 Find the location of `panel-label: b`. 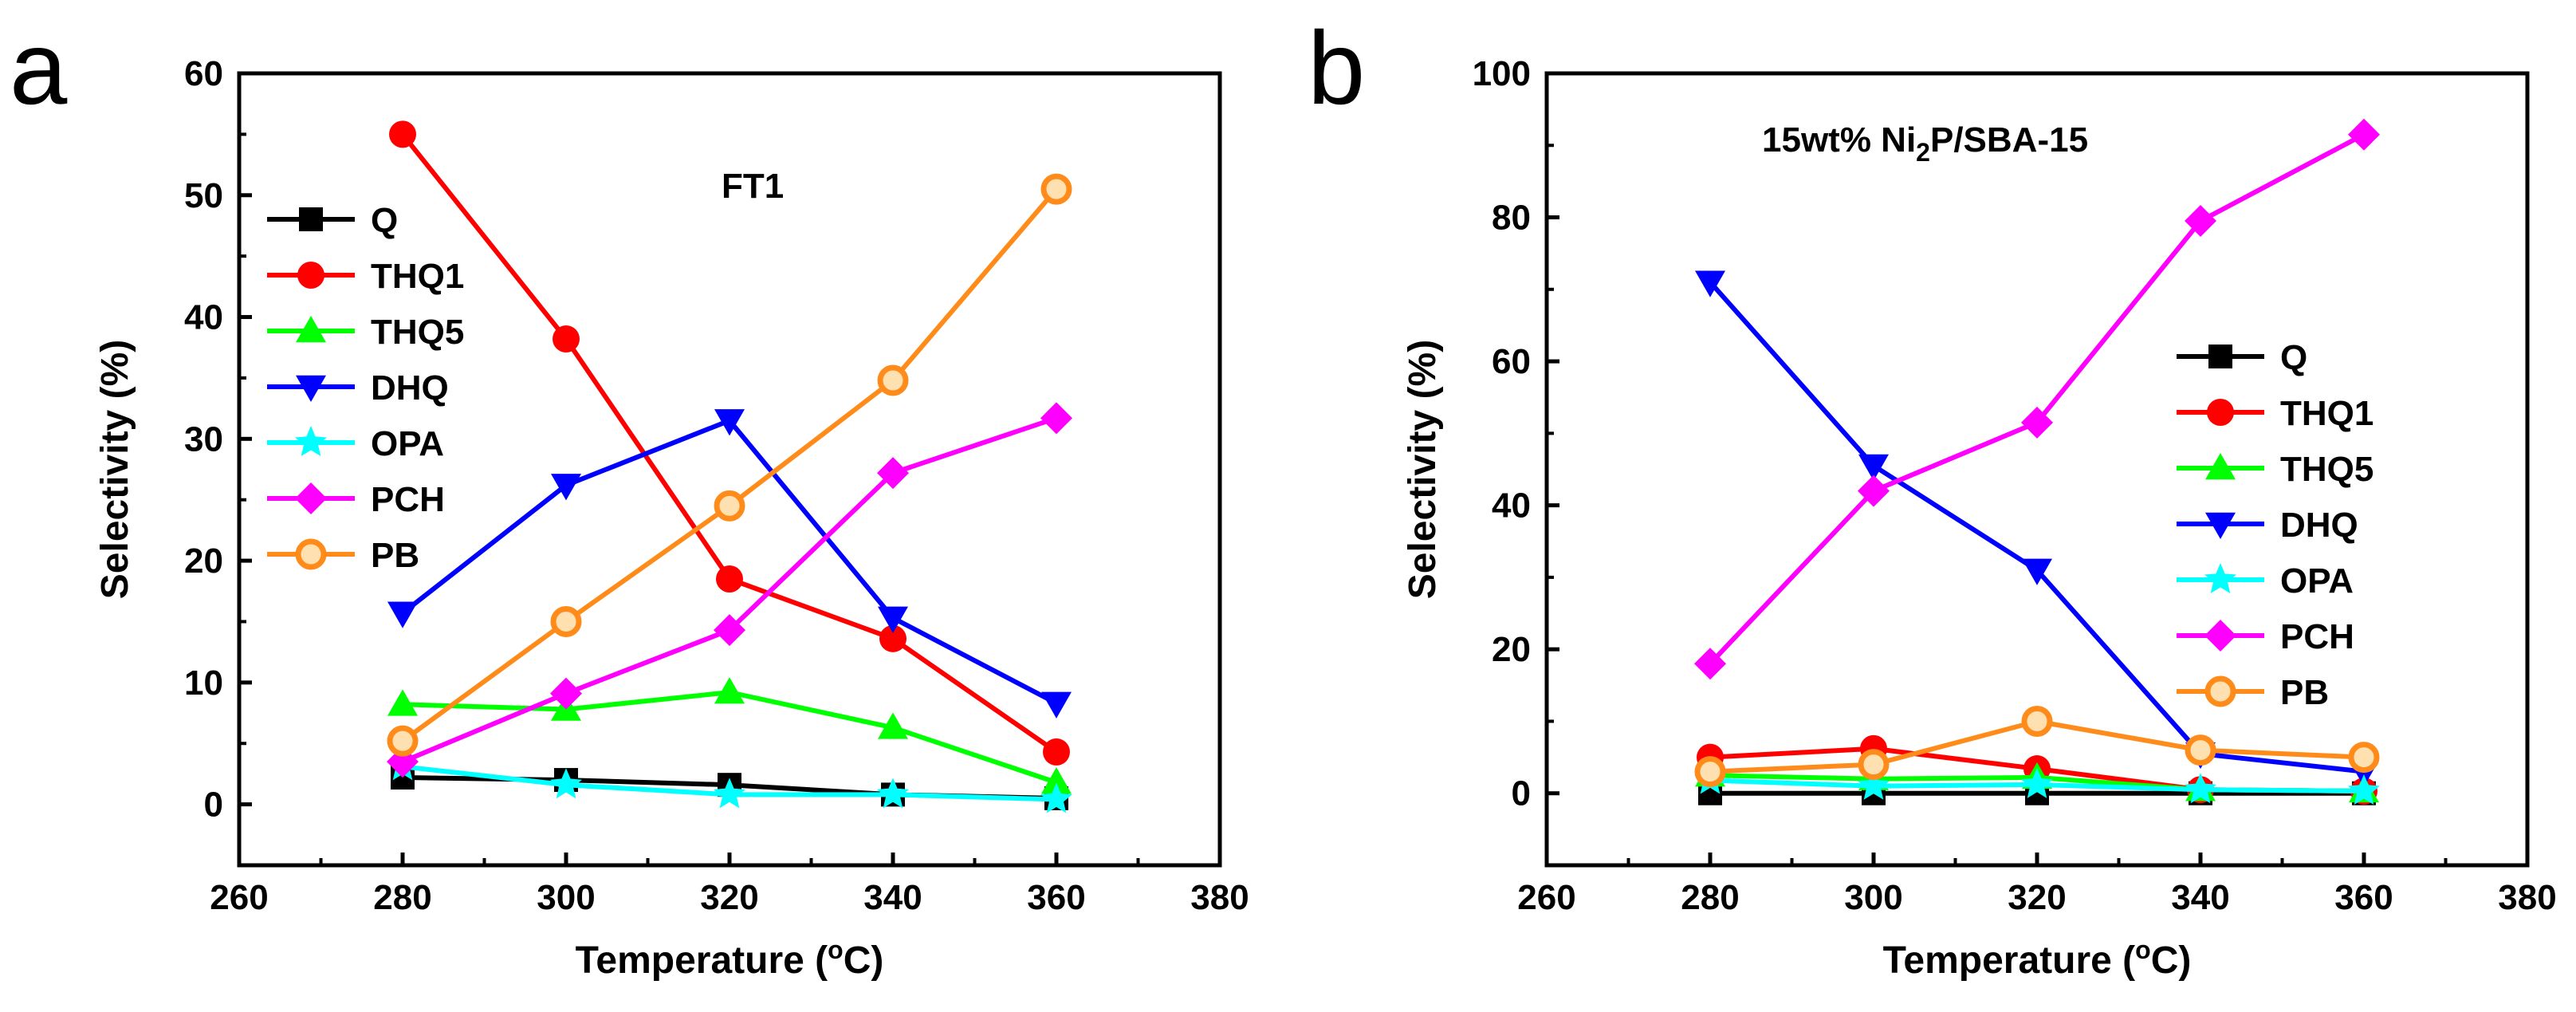

panel-label: b is located at coordinates (1336, 68).